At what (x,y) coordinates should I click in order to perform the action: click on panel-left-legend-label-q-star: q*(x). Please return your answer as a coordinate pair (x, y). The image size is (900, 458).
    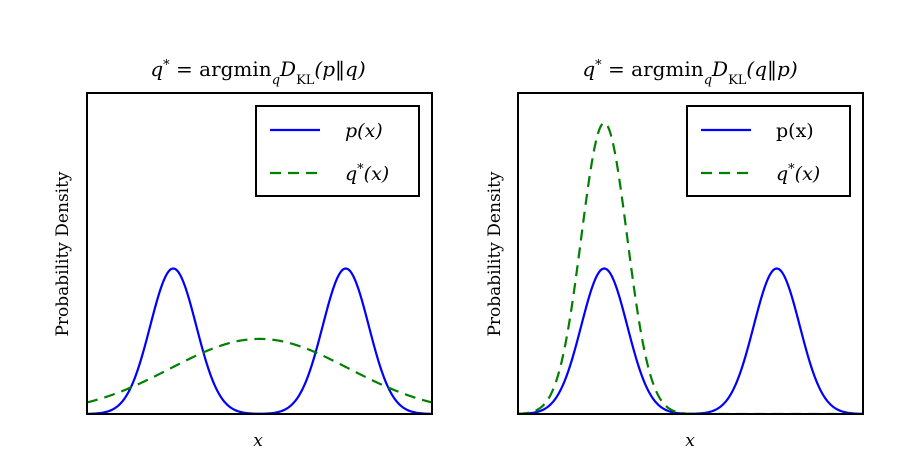
    Looking at the image, I should click on (367, 174).